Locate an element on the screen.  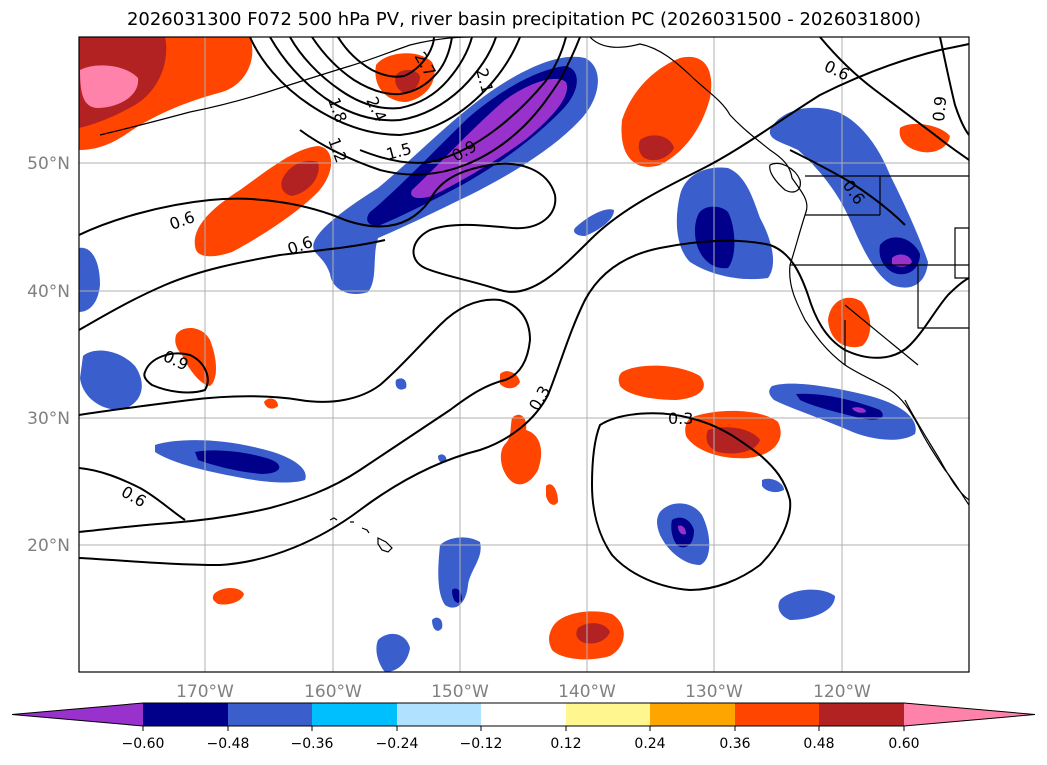
state-borders is located at coordinates (879, 270).